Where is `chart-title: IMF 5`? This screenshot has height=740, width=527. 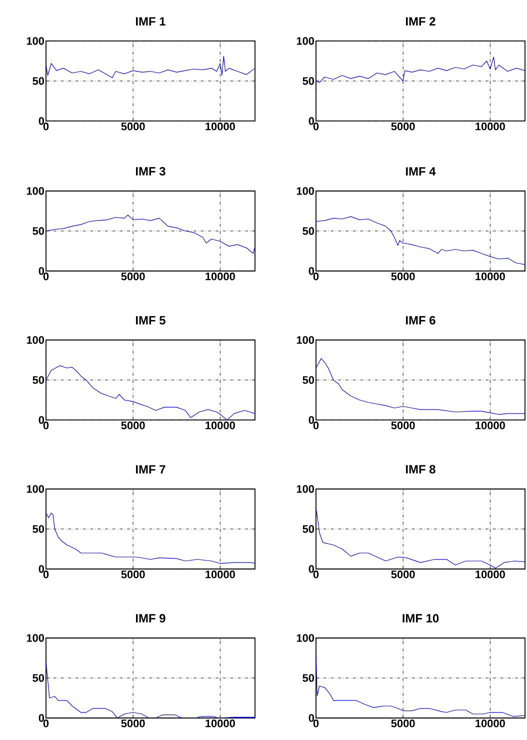 chart-title: IMF 5 is located at coordinates (151, 320).